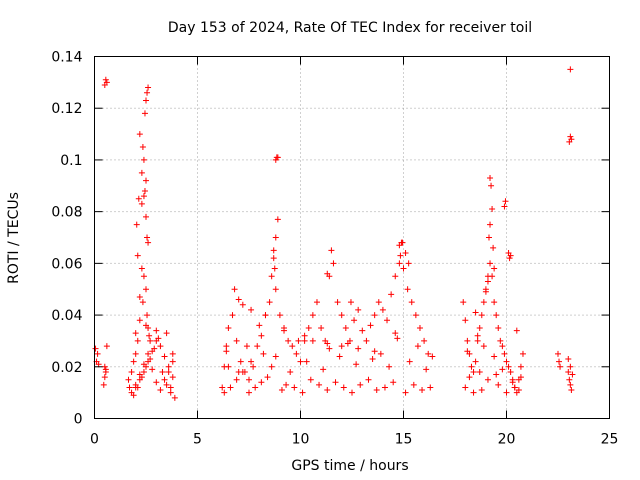 This screenshot has width=640, height=480. Describe the element at coordinates (78, 420) in the screenshot. I see `y-tick-label: 0` at that location.